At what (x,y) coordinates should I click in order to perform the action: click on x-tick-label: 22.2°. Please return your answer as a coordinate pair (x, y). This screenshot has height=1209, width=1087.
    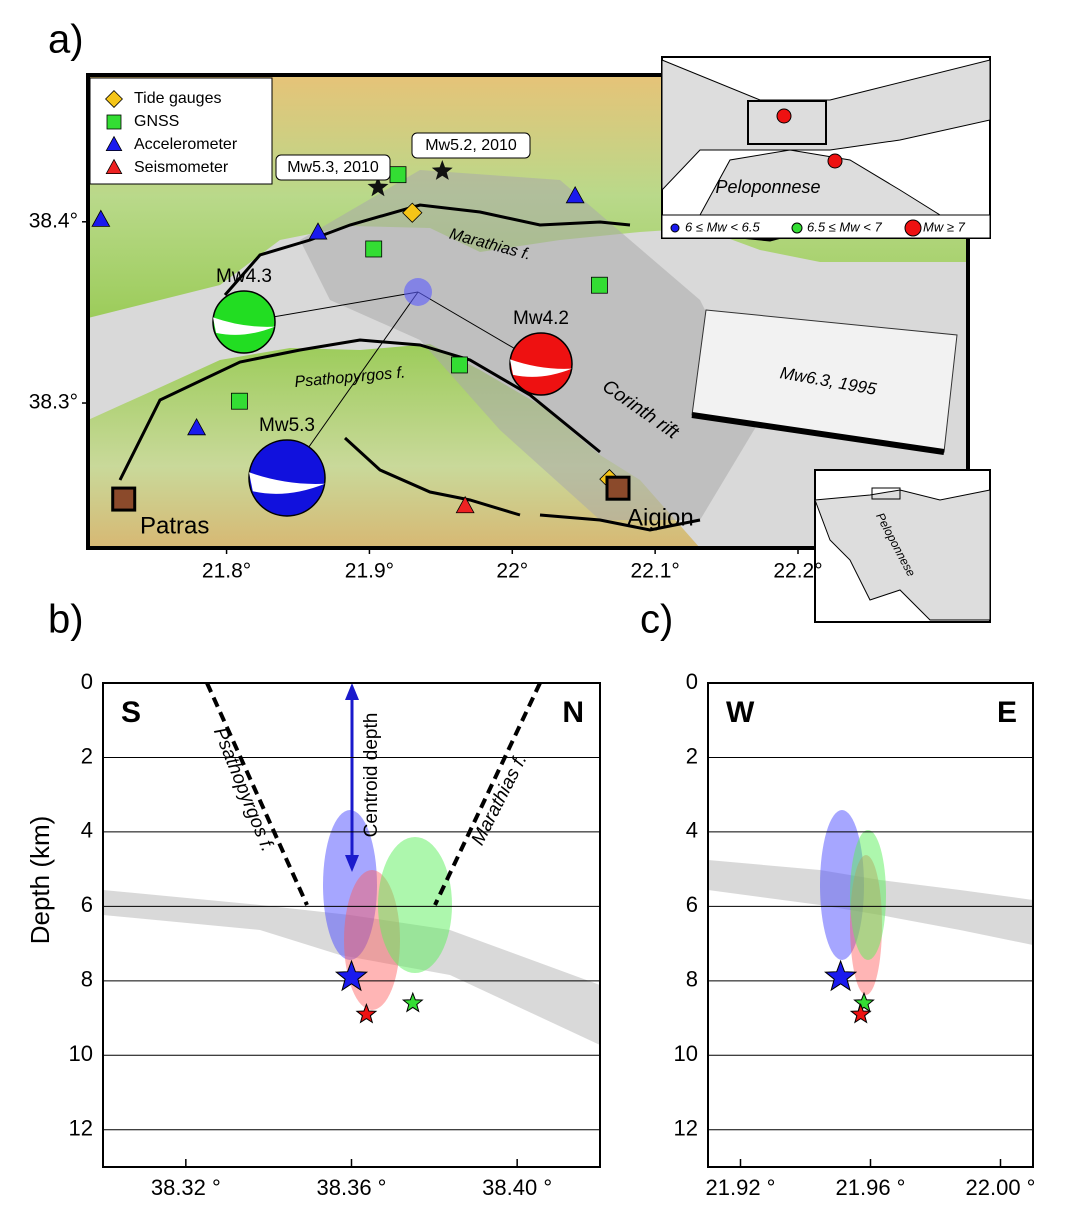
    Looking at the image, I should click on (797, 571).